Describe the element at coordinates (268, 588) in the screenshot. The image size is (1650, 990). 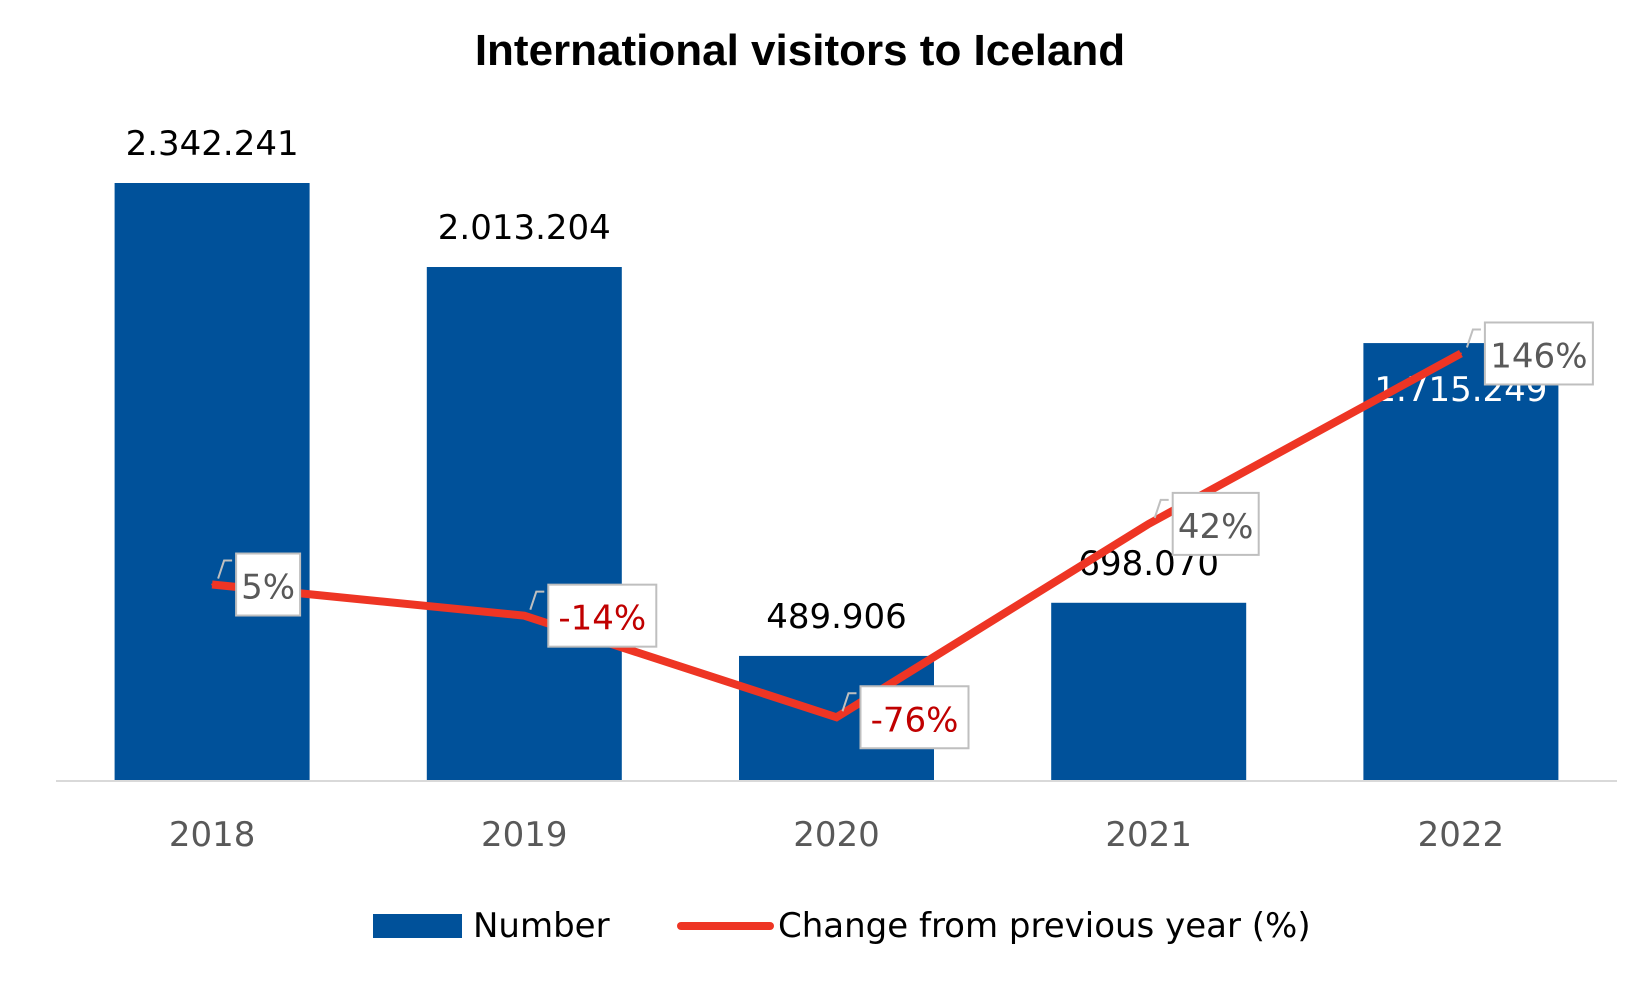
I see `percent-label: 5%` at that location.